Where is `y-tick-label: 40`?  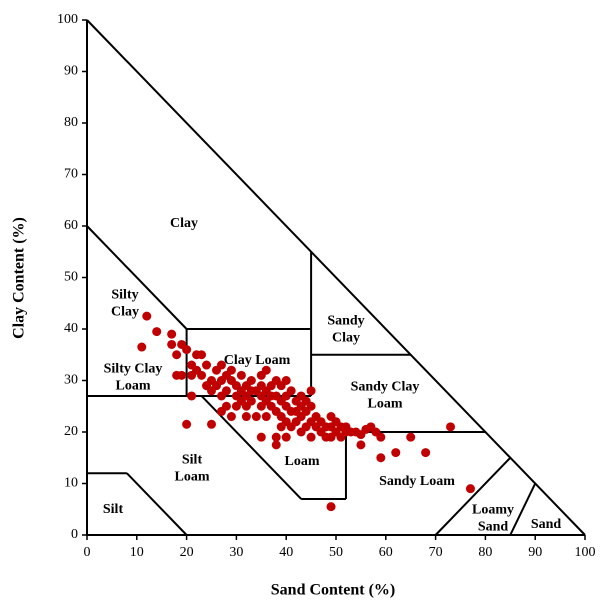
y-tick-label: 40 is located at coordinates (71, 328).